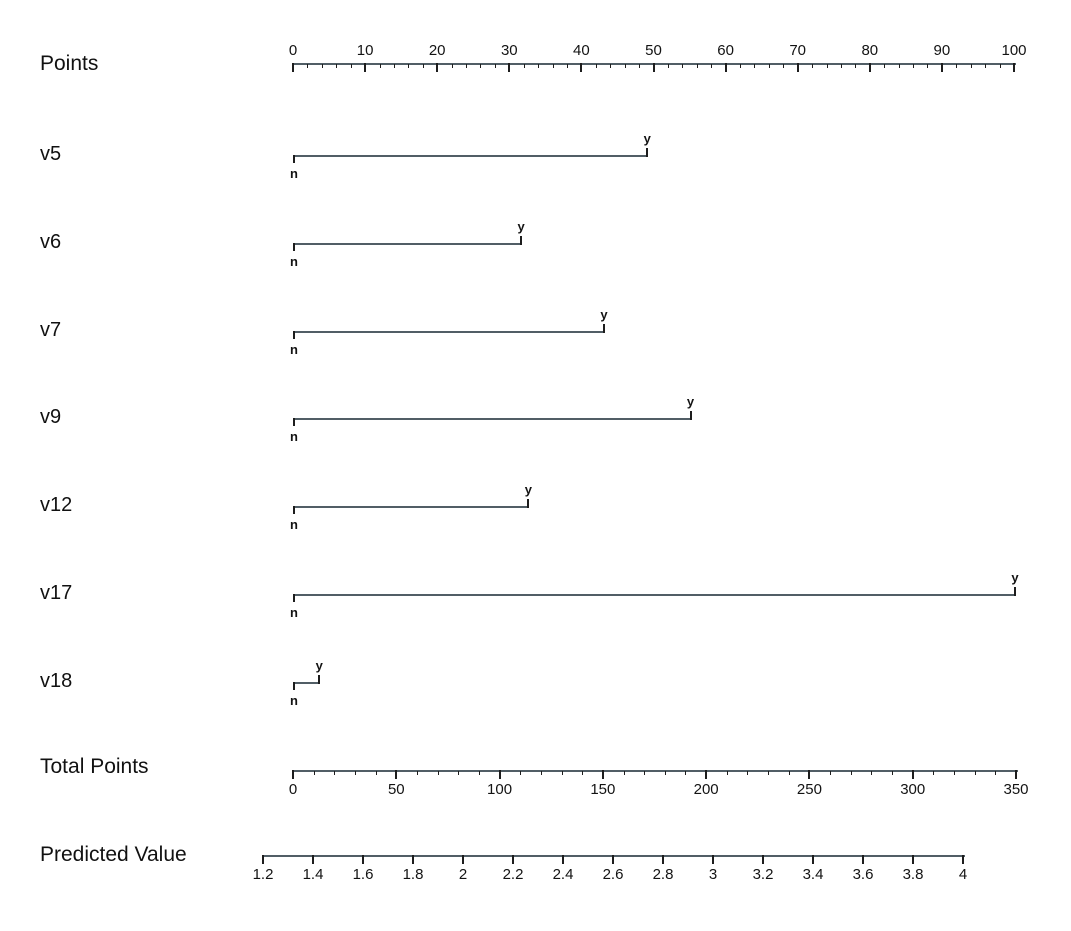 The height and width of the screenshot is (931, 1071). What do you see at coordinates (56, 681) in the screenshot?
I see `variable-name: v18` at bounding box center [56, 681].